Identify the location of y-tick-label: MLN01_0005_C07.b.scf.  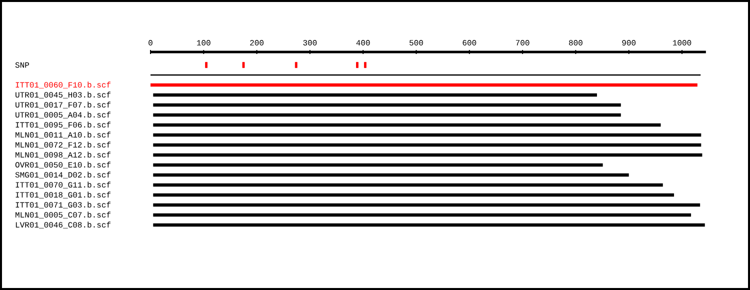
(63, 215).